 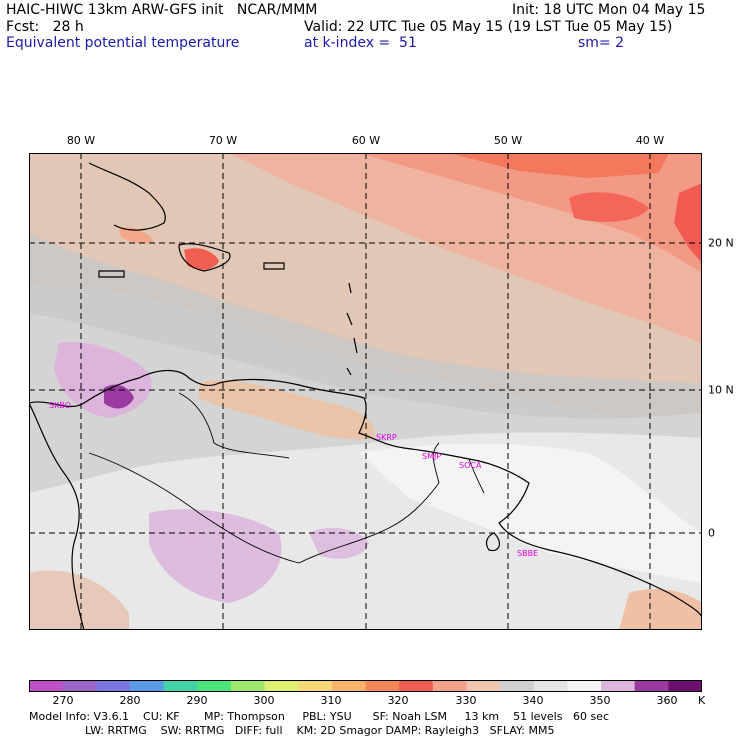 What do you see at coordinates (600, 700) in the screenshot?
I see `colorbar-tick-350: 350` at bounding box center [600, 700].